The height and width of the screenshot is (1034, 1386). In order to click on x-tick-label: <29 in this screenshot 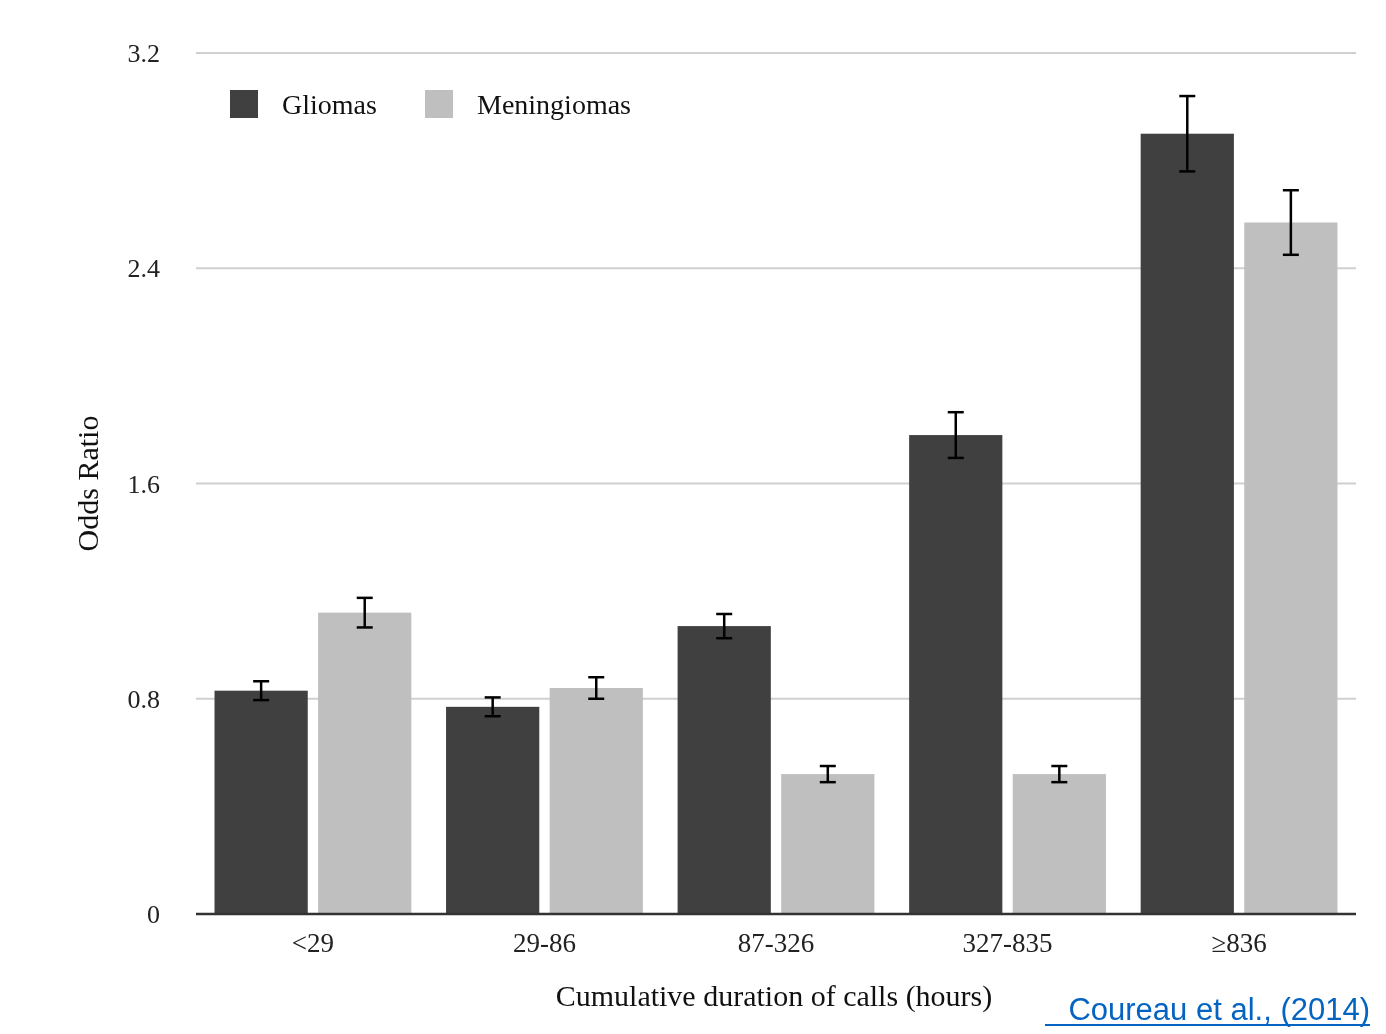, I will do `click(313, 943)`.